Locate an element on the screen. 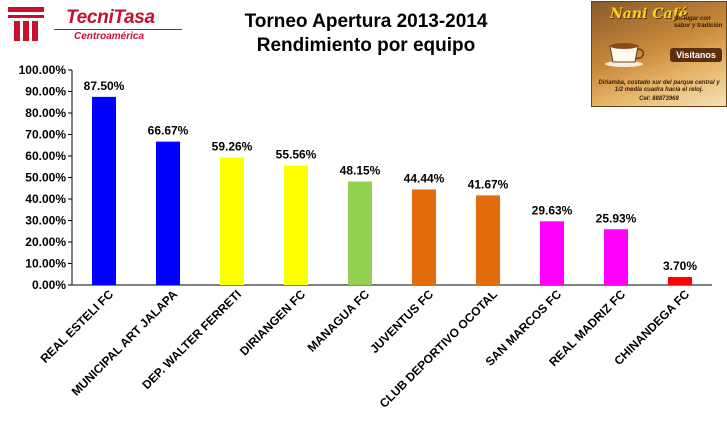 The width and height of the screenshot is (727, 433). ad-phone: Cel: 88873968 is located at coordinates (659, 99).